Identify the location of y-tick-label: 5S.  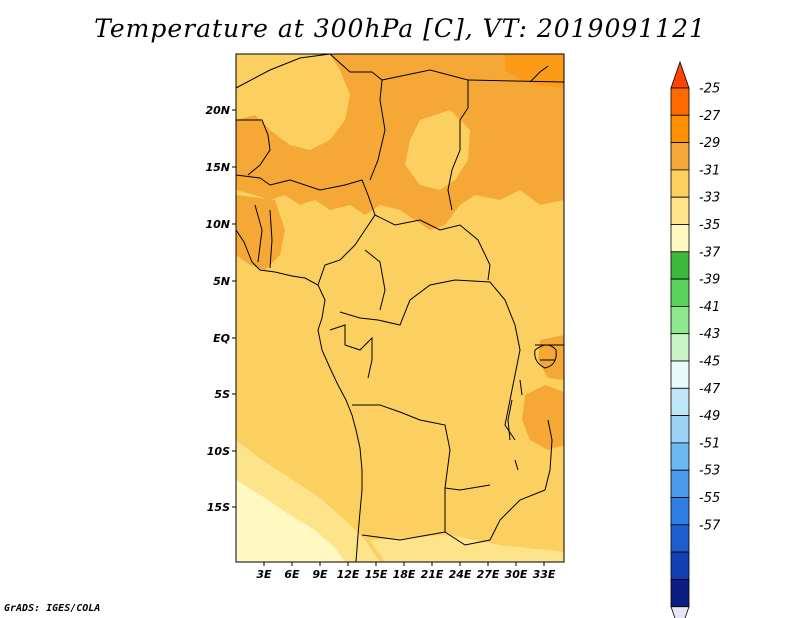
(222, 394).